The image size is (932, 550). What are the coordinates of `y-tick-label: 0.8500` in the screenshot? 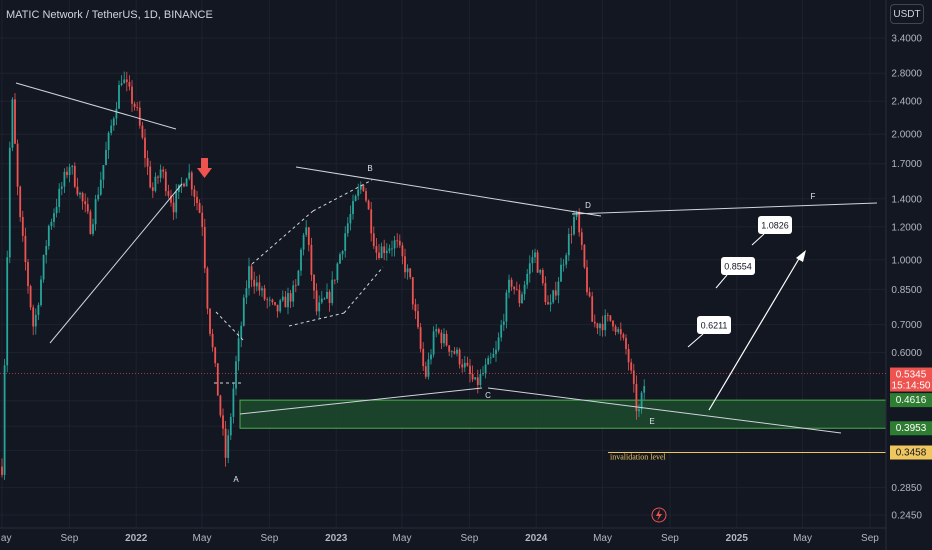 It's located at (906, 290).